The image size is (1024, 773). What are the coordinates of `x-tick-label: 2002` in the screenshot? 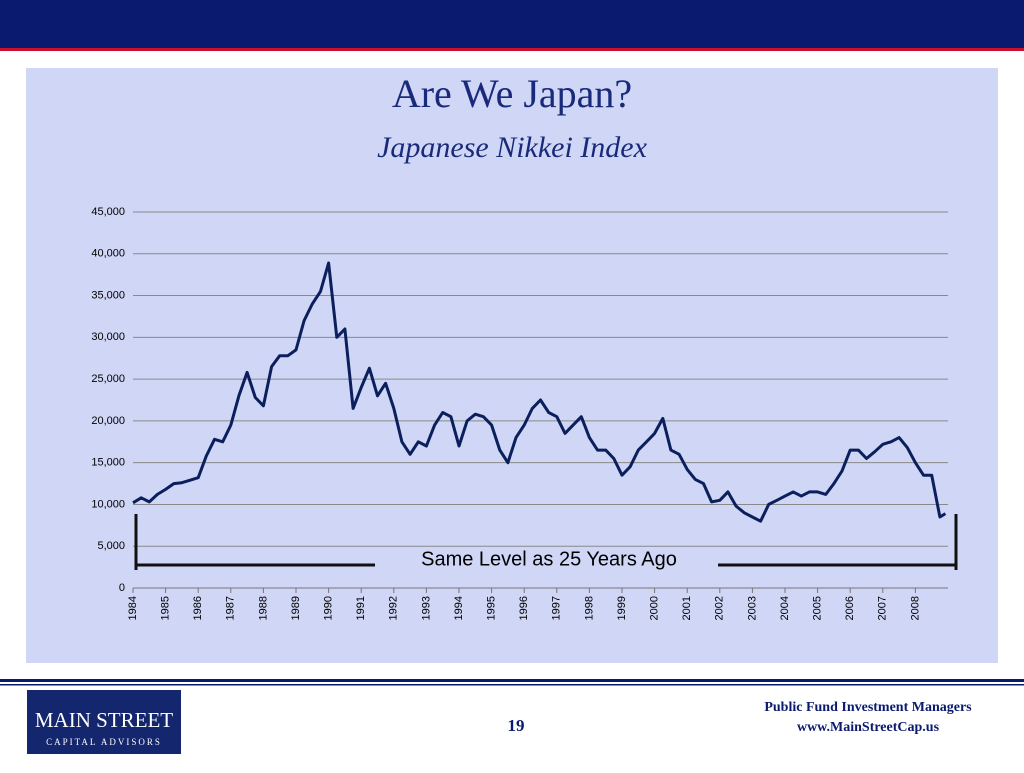 It's located at (720, 608).